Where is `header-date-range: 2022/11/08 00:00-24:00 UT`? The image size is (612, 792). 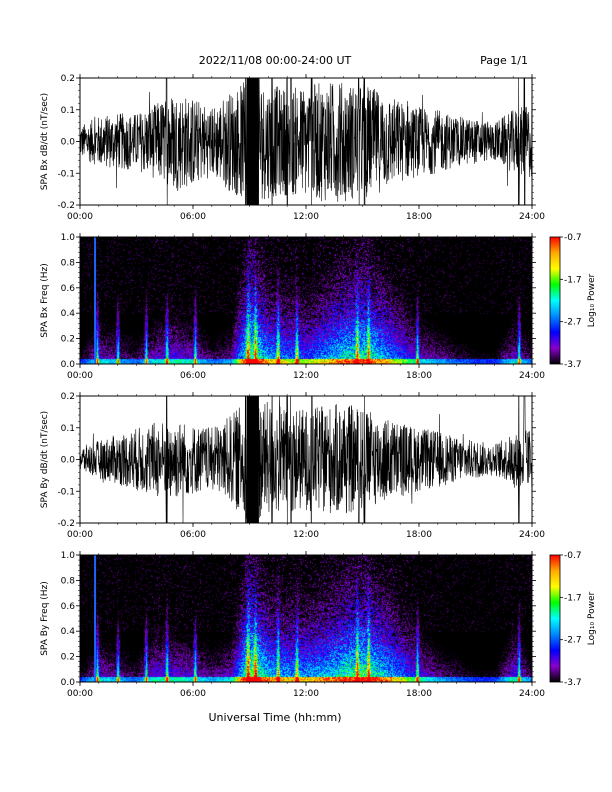 header-date-range: 2022/11/08 00:00-24:00 UT is located at coordinates (275, 60).